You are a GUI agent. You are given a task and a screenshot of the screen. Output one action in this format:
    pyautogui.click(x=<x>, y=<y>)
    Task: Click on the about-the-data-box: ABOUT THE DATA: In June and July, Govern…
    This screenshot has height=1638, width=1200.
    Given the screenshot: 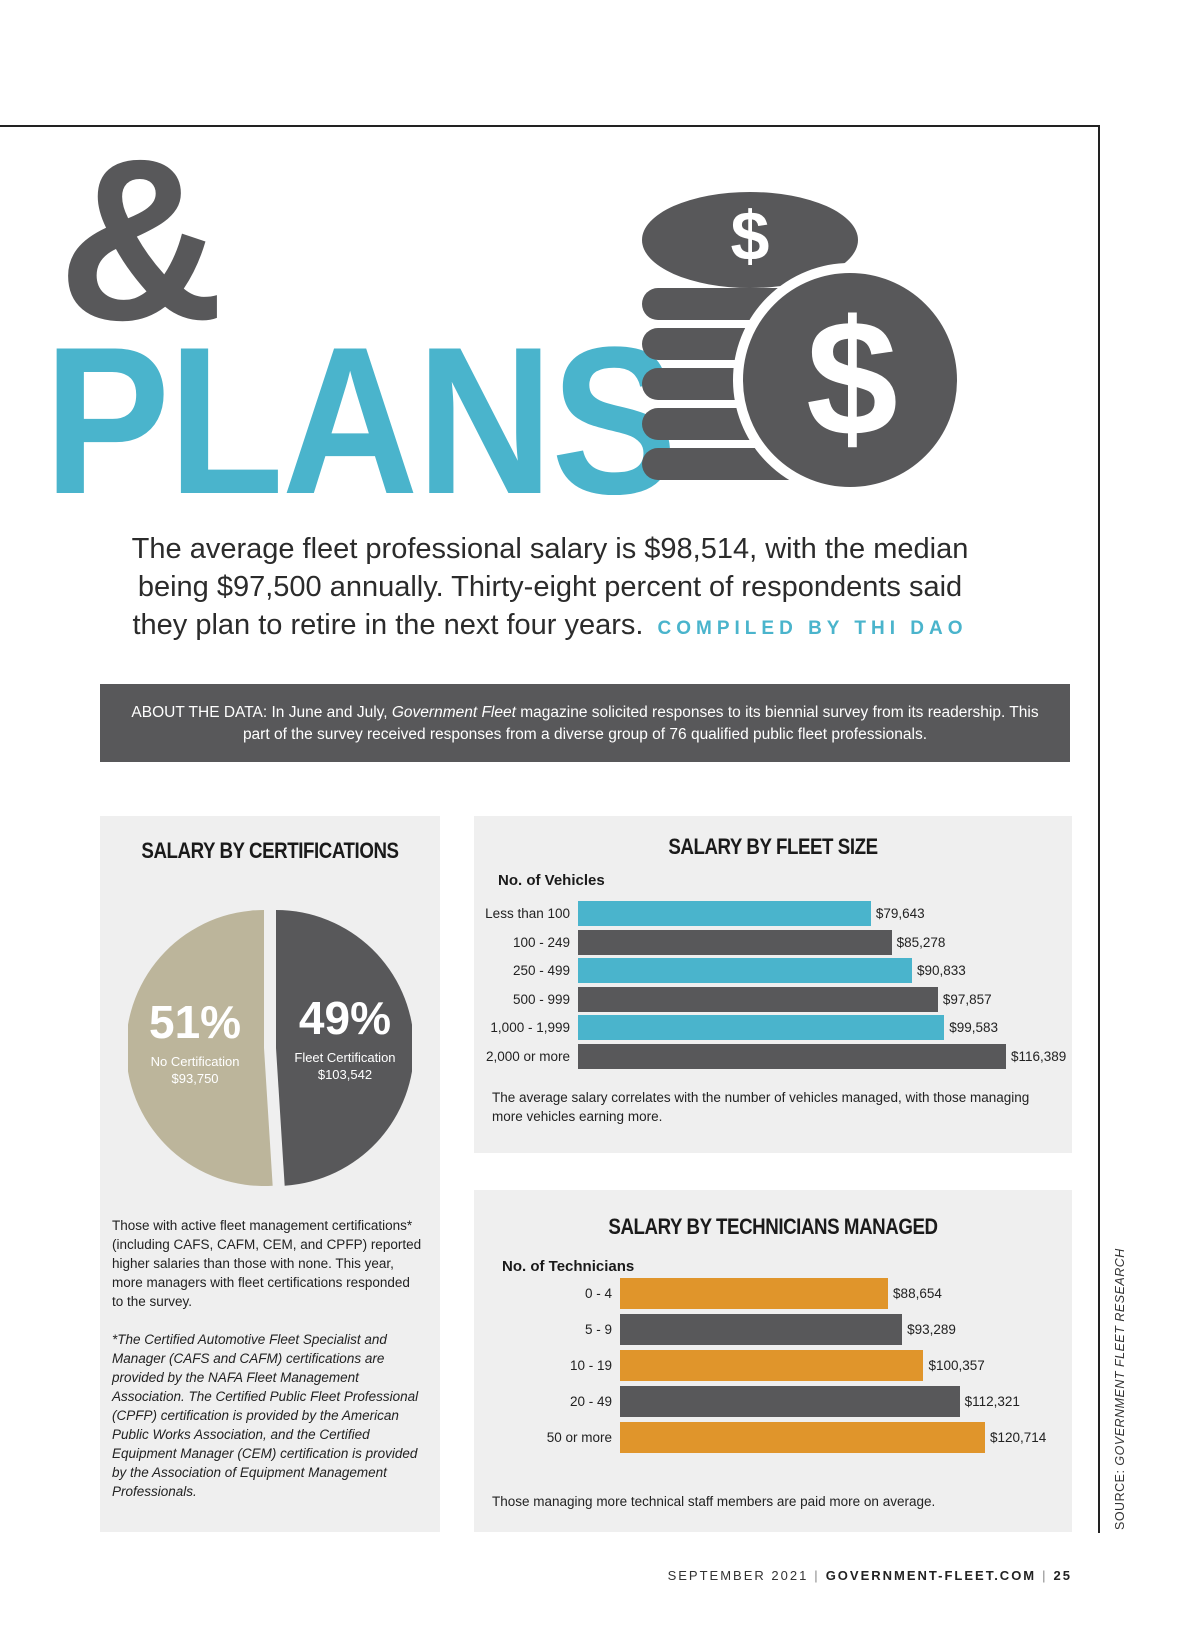 What is the action you would take?
    pyautogui.click(x=585, y=723)
    